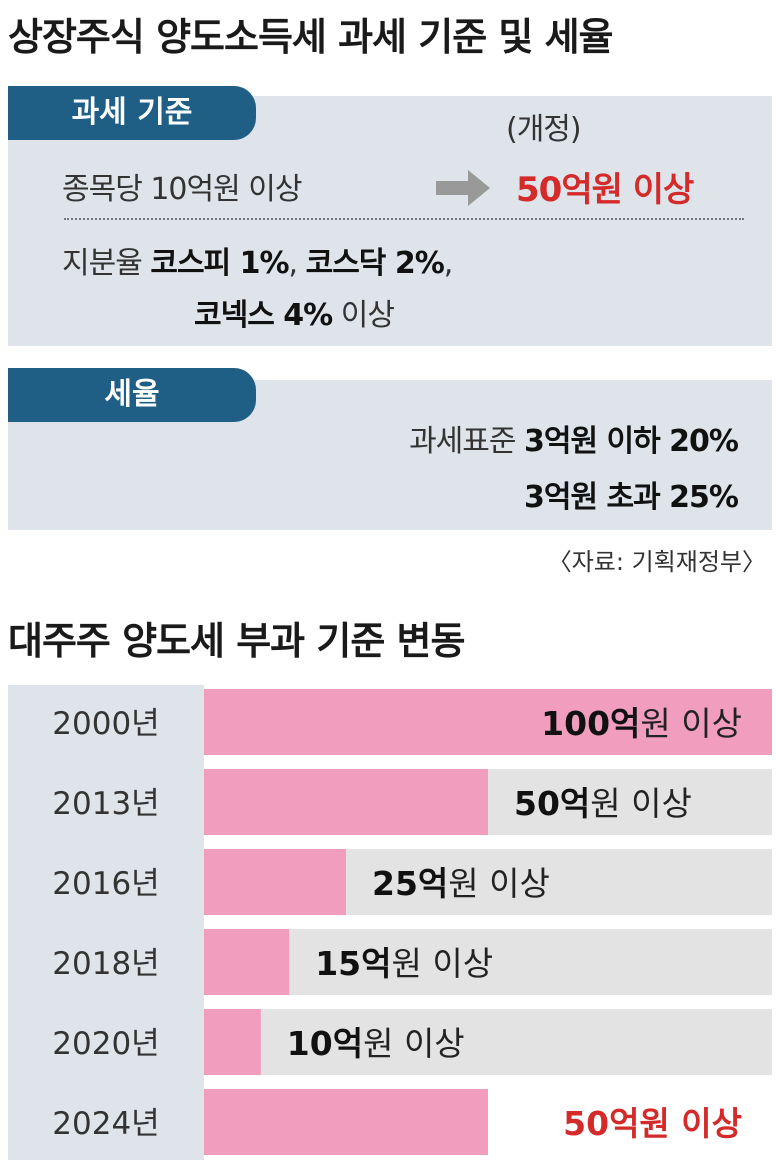 This screenshot has height=1160, width=776. I want to click on rate-line-1: 과세표준 3억원 이하 20%, so click(574, 438).